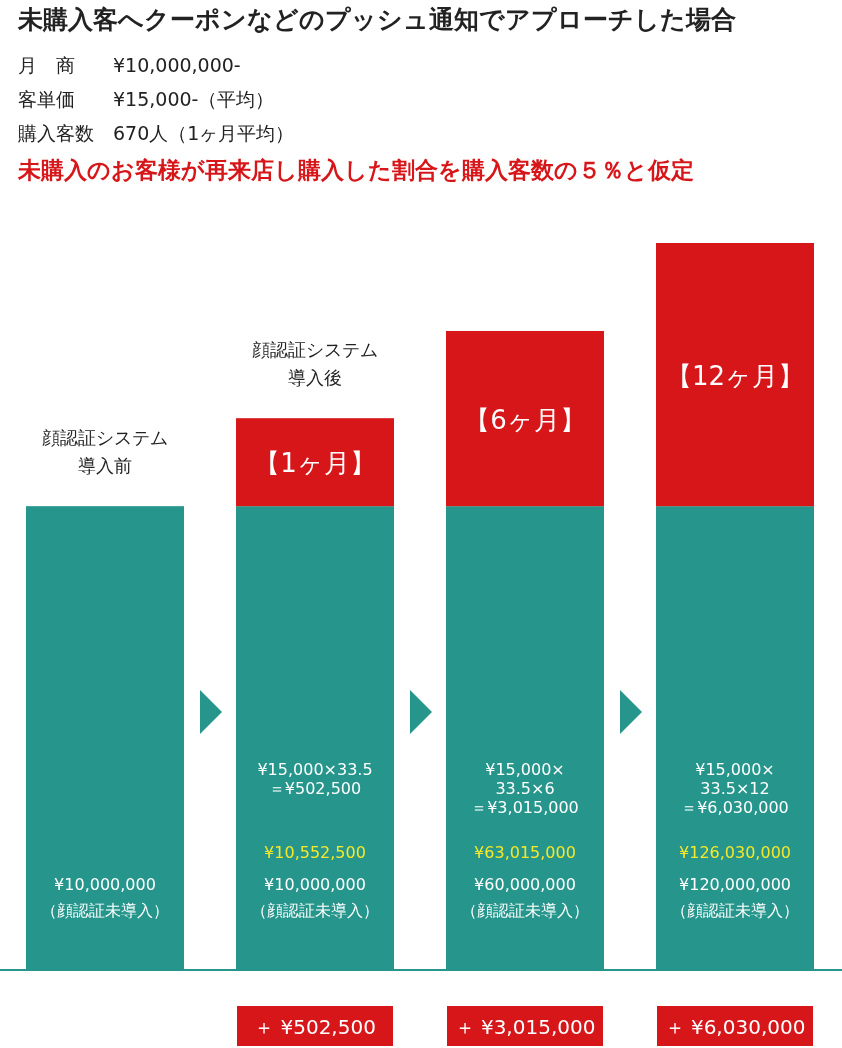 The width and height of the screenshot is (842, 1048). What do you see at coordinates (146, 99) in the screenshot?
I see `text: 客単価 ¥15,000-（平均）` at bounding box center [146, 99].